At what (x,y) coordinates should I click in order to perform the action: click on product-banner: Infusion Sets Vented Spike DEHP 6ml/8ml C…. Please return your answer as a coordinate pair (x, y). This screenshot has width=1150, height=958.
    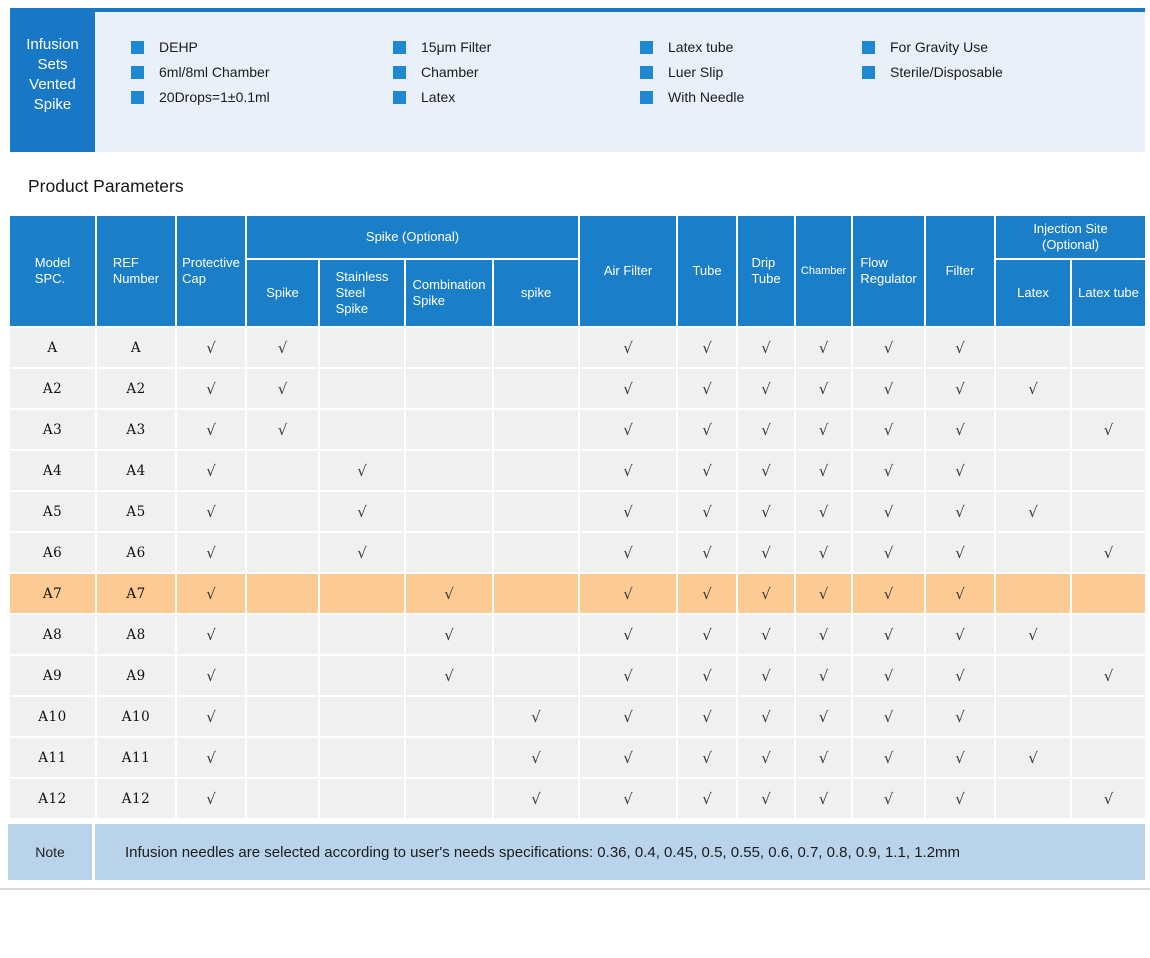
    Looking at the image, I should click on (577, 80).